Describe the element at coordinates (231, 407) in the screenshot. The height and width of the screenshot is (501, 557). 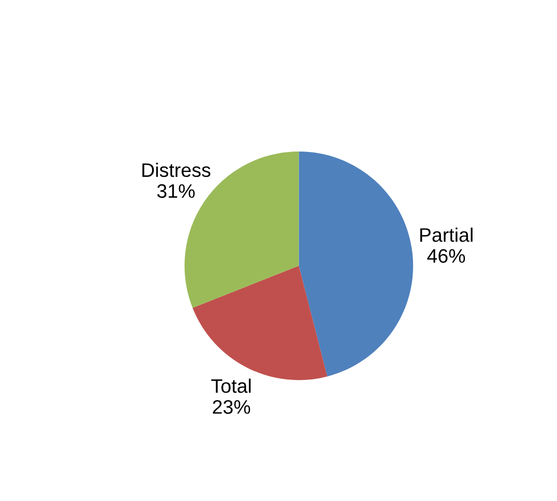
I see `data-label: 23%` at that location.